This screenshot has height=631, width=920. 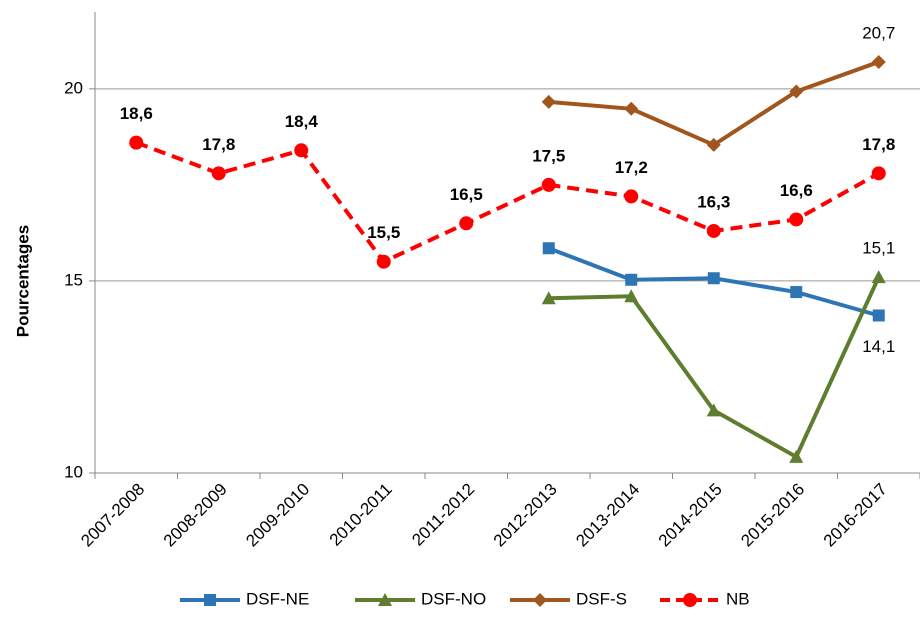 I want to click on x-tick-label: 2007-2008, so click(x=112, y=515).